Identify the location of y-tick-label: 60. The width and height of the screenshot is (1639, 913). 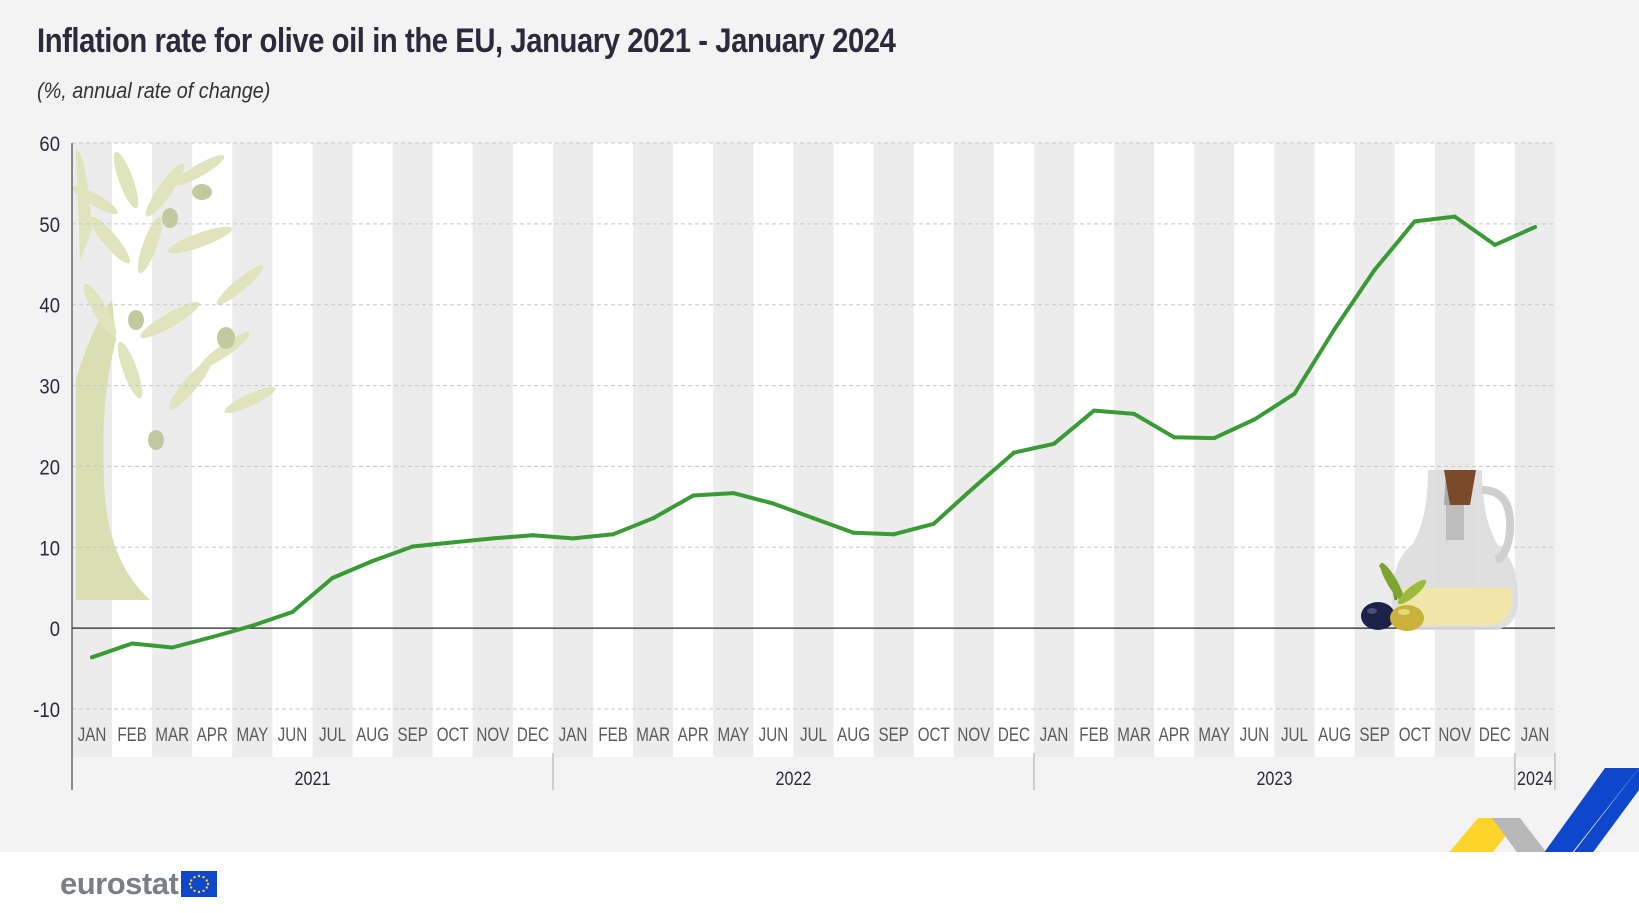
(49, 144).